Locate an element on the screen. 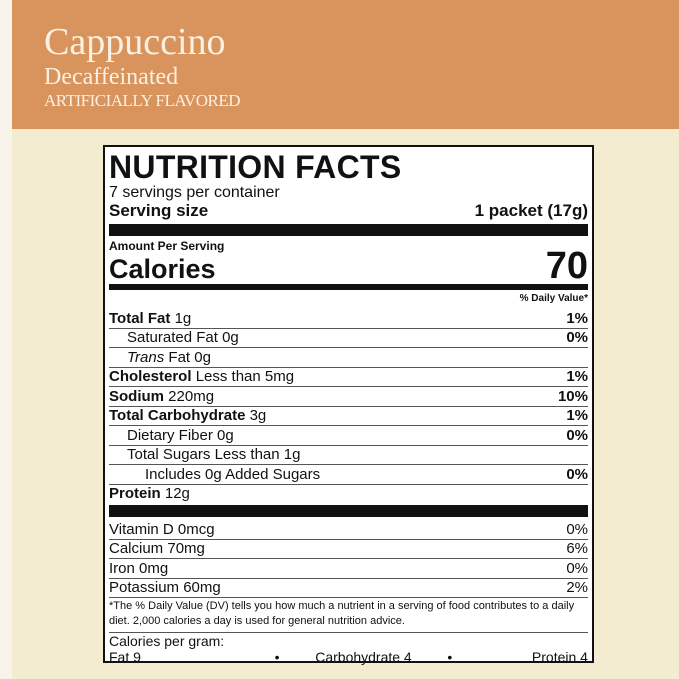  vitamin-amount: 0mg is located at coordinates (154, 568).